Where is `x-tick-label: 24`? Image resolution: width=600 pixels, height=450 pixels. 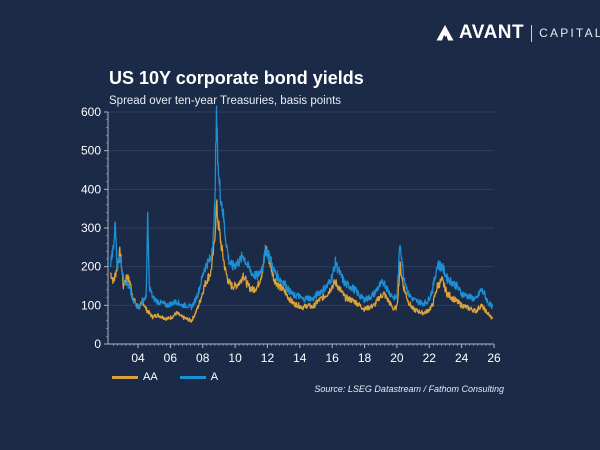
x-tick-label: 24 is located at coordinates (462, 358).